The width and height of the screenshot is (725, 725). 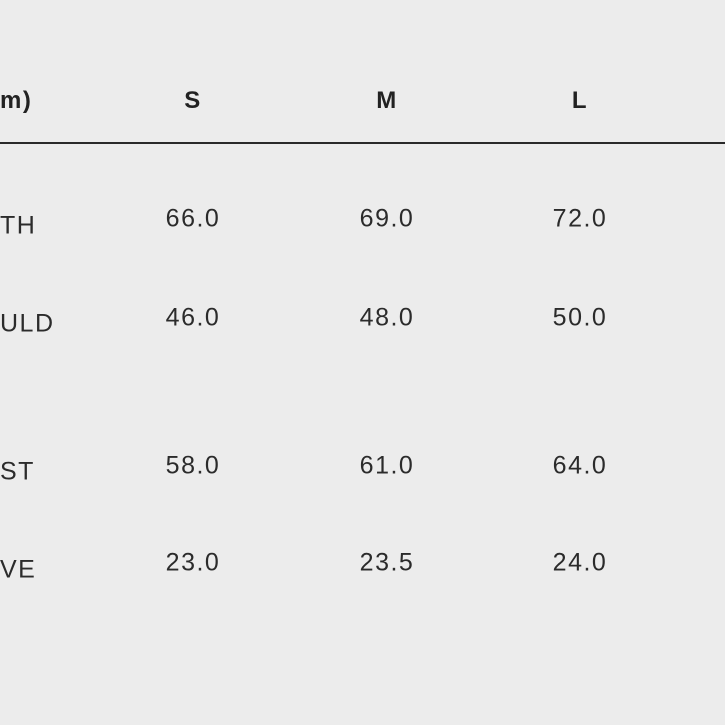 I want to click on row-label: TH, so click(x=18, y=225).